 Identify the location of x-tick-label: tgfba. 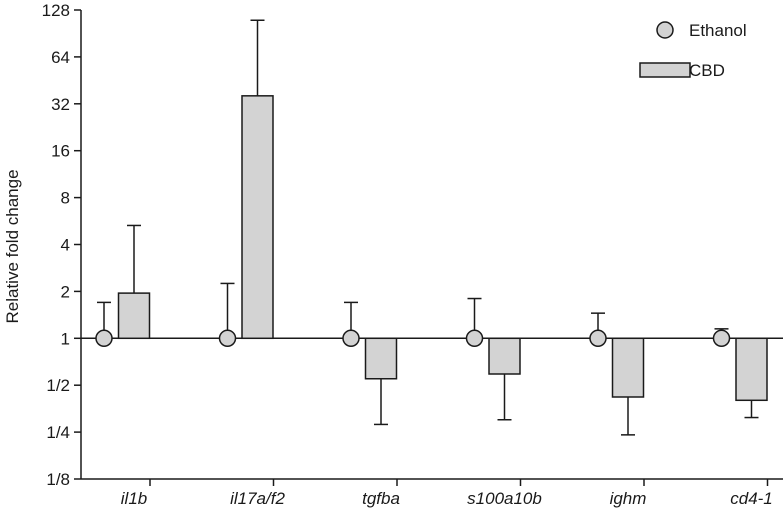
(381, 498).